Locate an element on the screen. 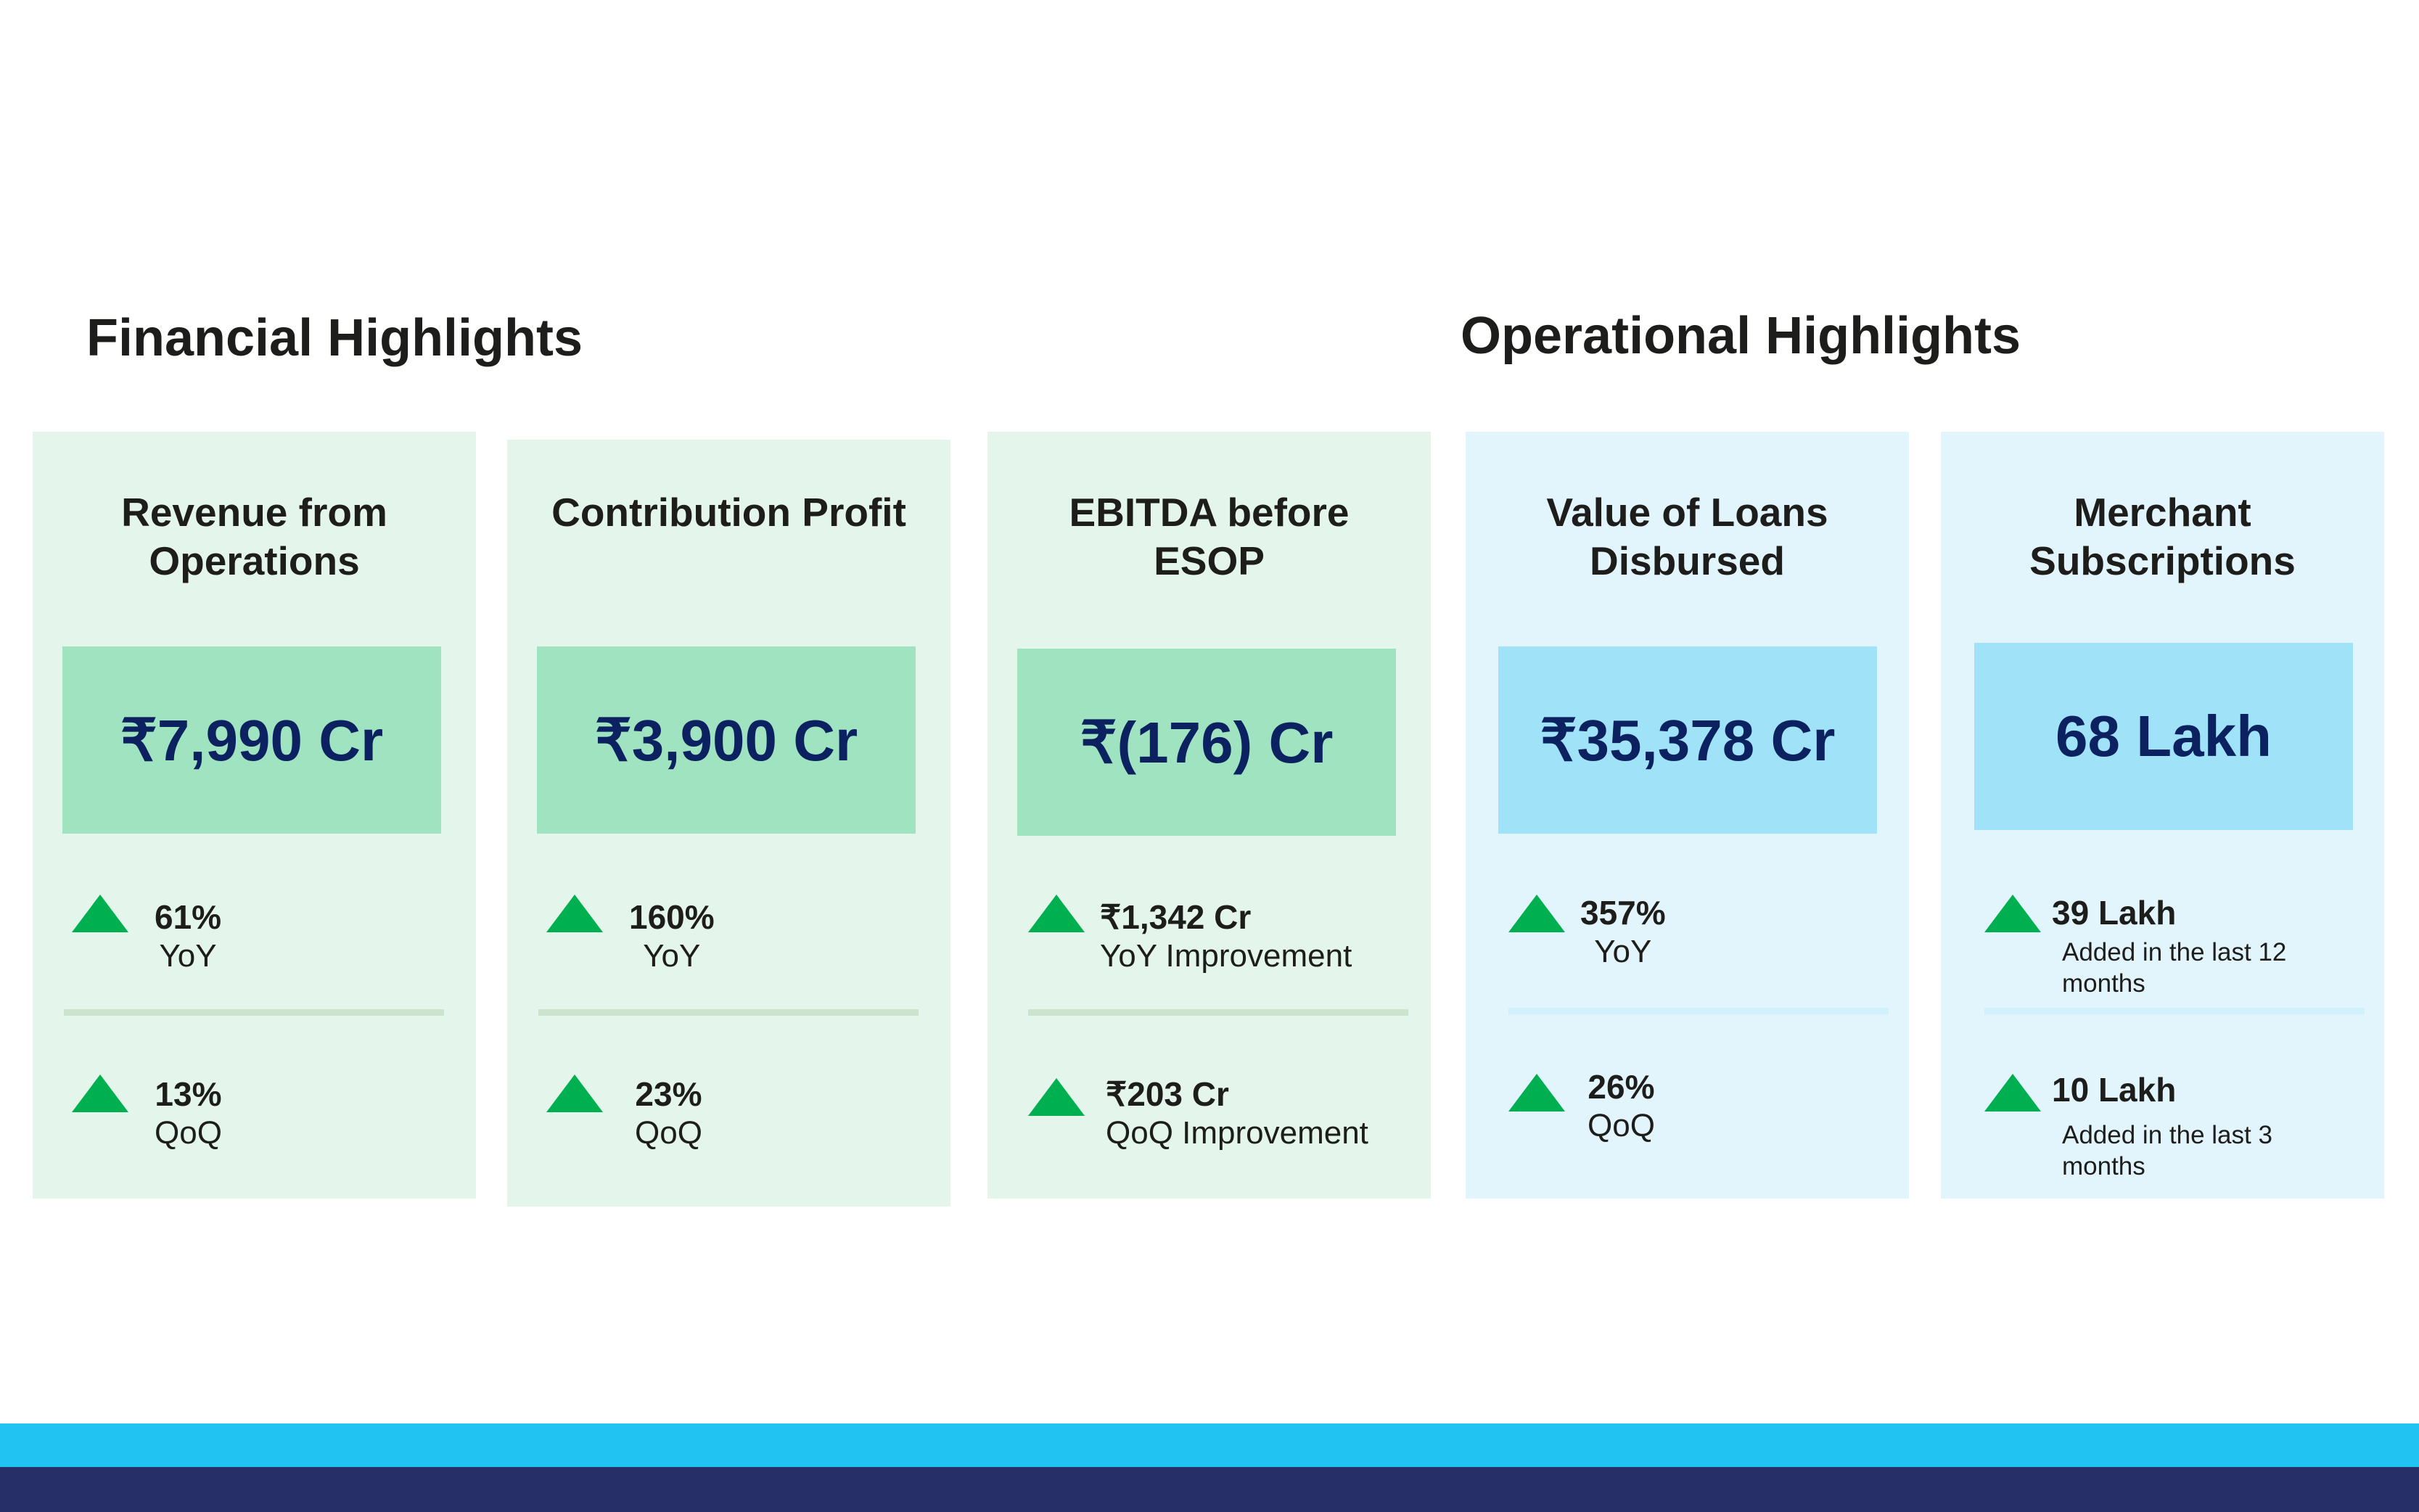  metric-value: ₹203 Cr is located at coordinates (1167, 1094).